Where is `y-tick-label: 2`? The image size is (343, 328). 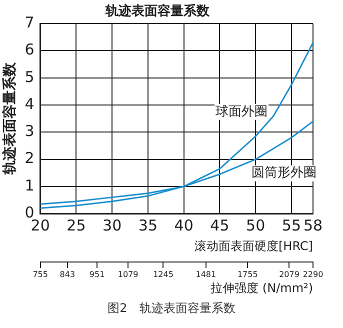 y-tick-label: 2 is located at coordinates (29, 158).